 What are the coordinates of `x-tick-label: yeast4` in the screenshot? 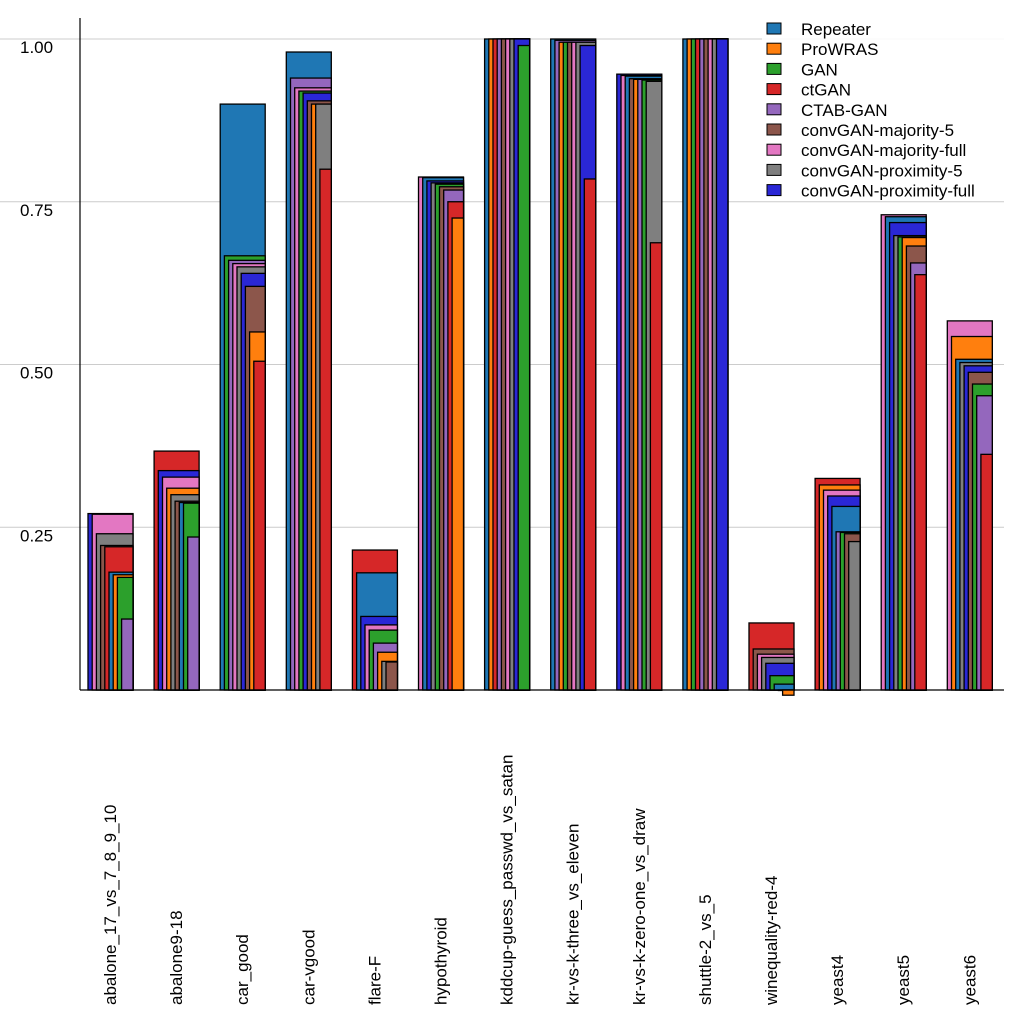 It's located at (837, 980).